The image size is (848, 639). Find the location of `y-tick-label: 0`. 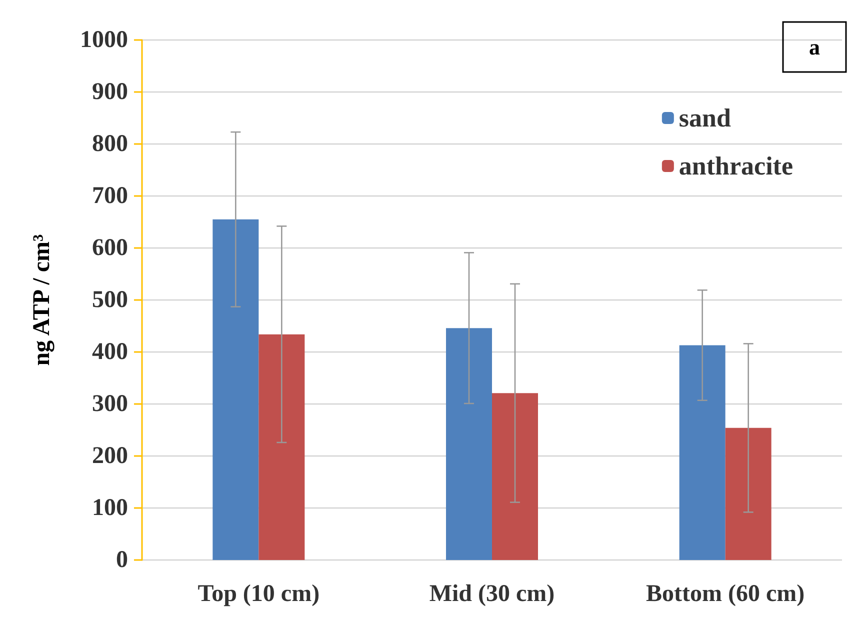

y-tick-label: 0 is located at coordinates (122, 560).